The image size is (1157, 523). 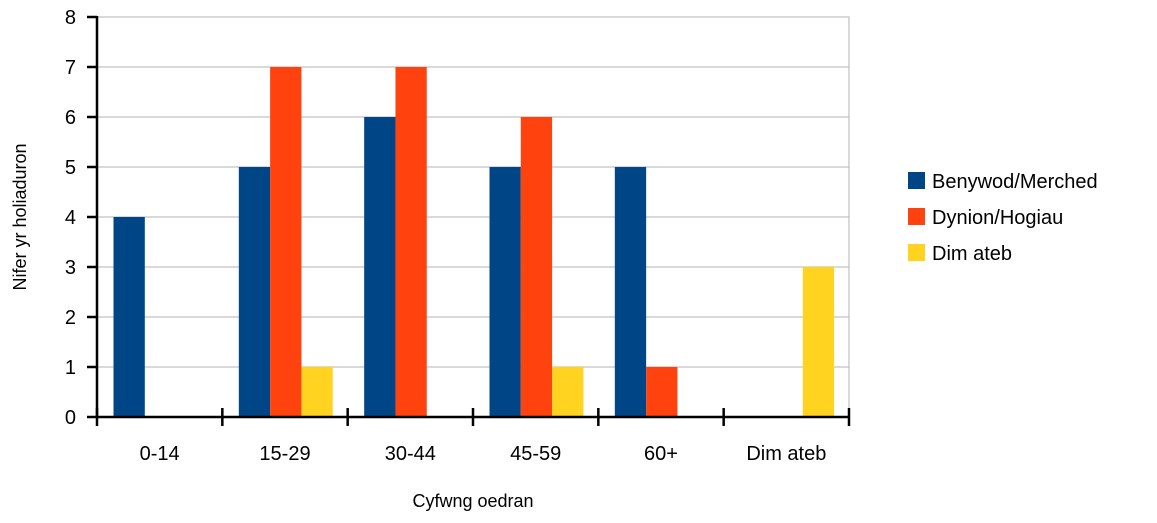 What do you see at coordinates (997, 218) in the screenshot?
I see `legend-label: Dynion/Hogiau` at bounding box center [997, 218].